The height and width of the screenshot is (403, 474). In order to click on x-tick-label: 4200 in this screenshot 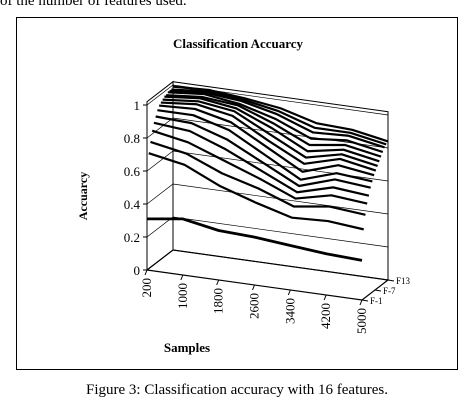, I will do `click(325, 316)`.